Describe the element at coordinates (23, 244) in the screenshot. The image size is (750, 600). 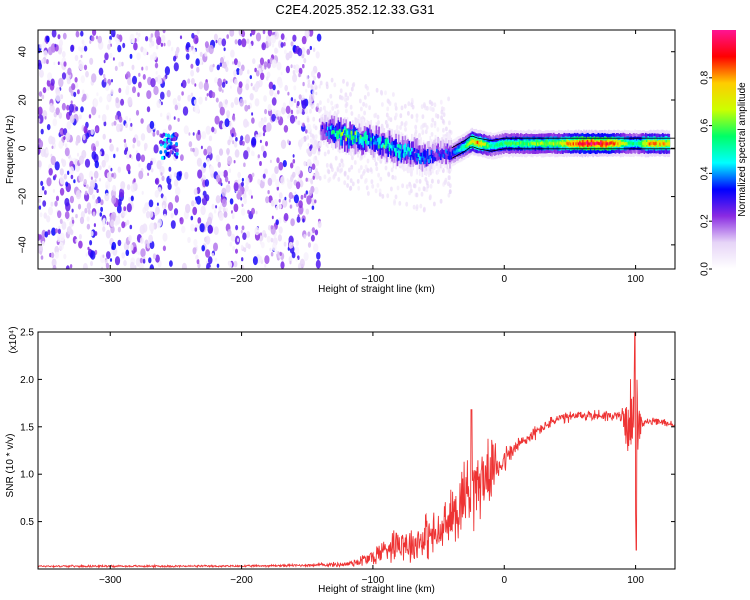
I see `y-tick-label: −40` at that location.